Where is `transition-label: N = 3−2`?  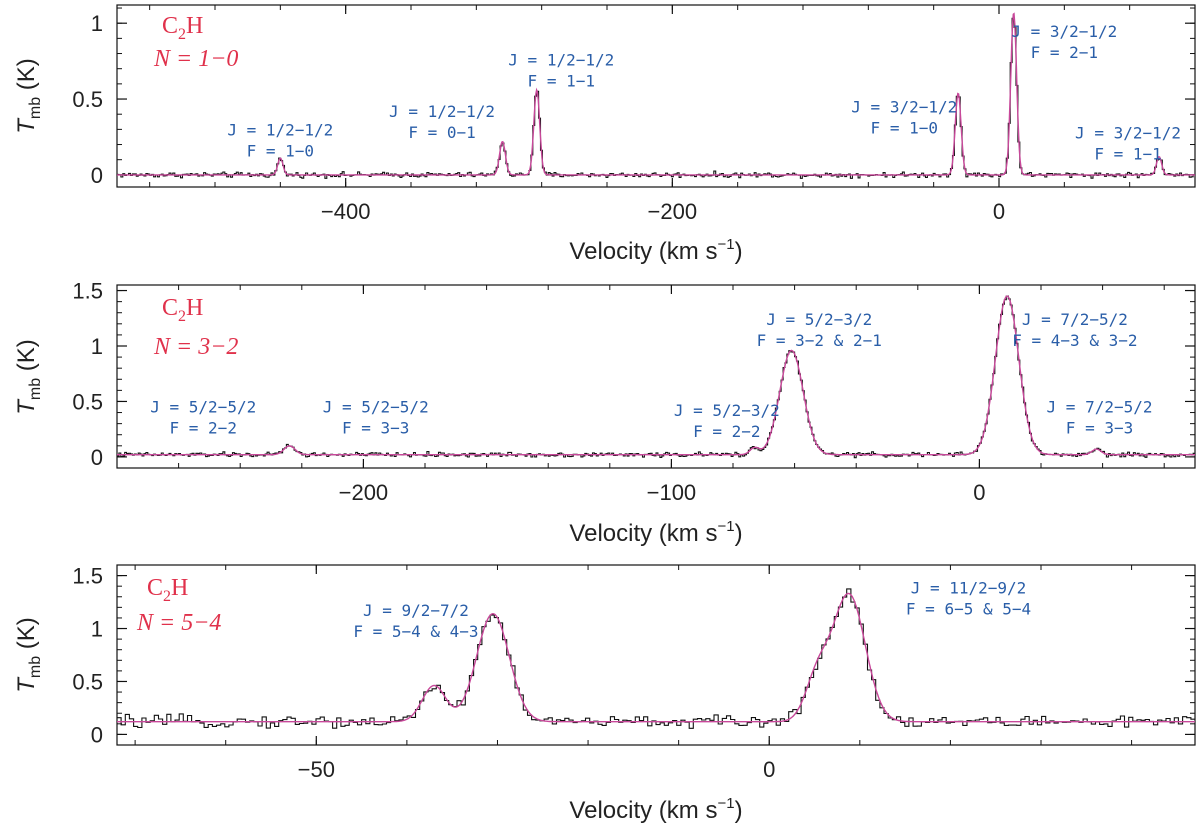 transition-label: N = 3−2 is located at coordinates (195, 347).